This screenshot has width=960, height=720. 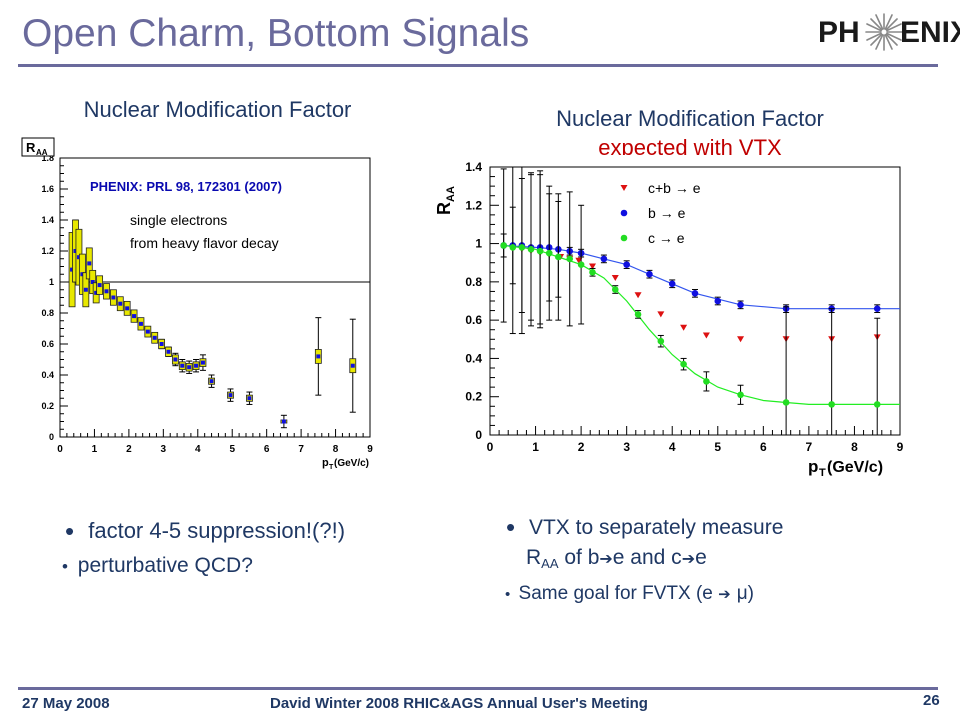 I want to click on chart-left-xlabel-sub: T, so click(x=331, y=467).